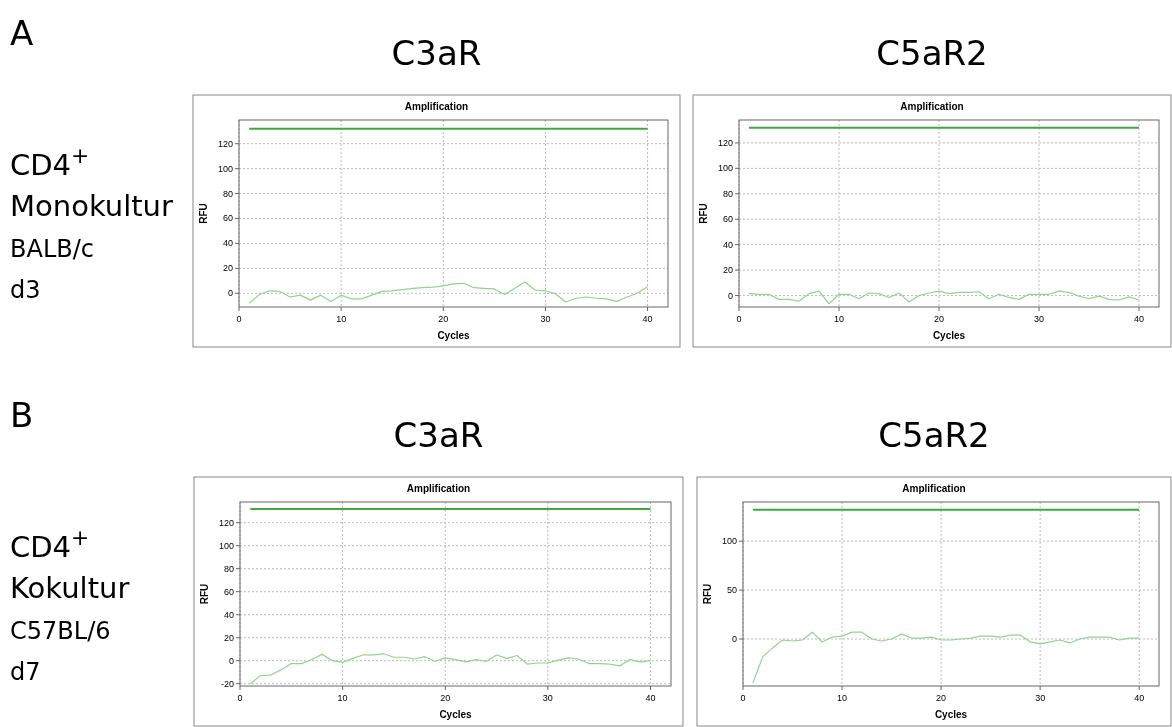 The image size is (1172, 727). Describe the element at coordinates (22, 415) in the screenshot. I see `text: B` at that location.